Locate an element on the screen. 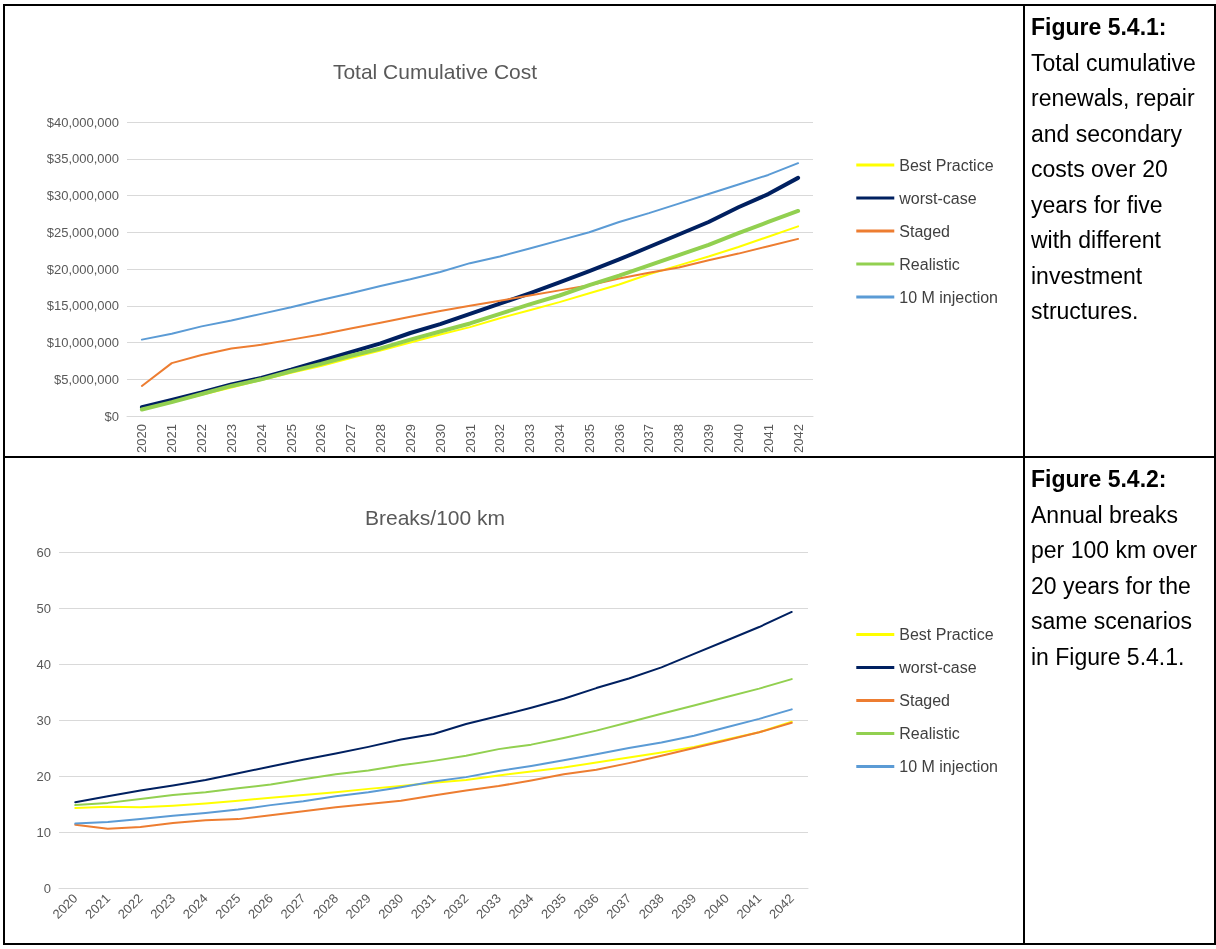 The height and width of the screenshot is (949, 1216). x-tick-label: 2041 is located at coordinates (768, 438).